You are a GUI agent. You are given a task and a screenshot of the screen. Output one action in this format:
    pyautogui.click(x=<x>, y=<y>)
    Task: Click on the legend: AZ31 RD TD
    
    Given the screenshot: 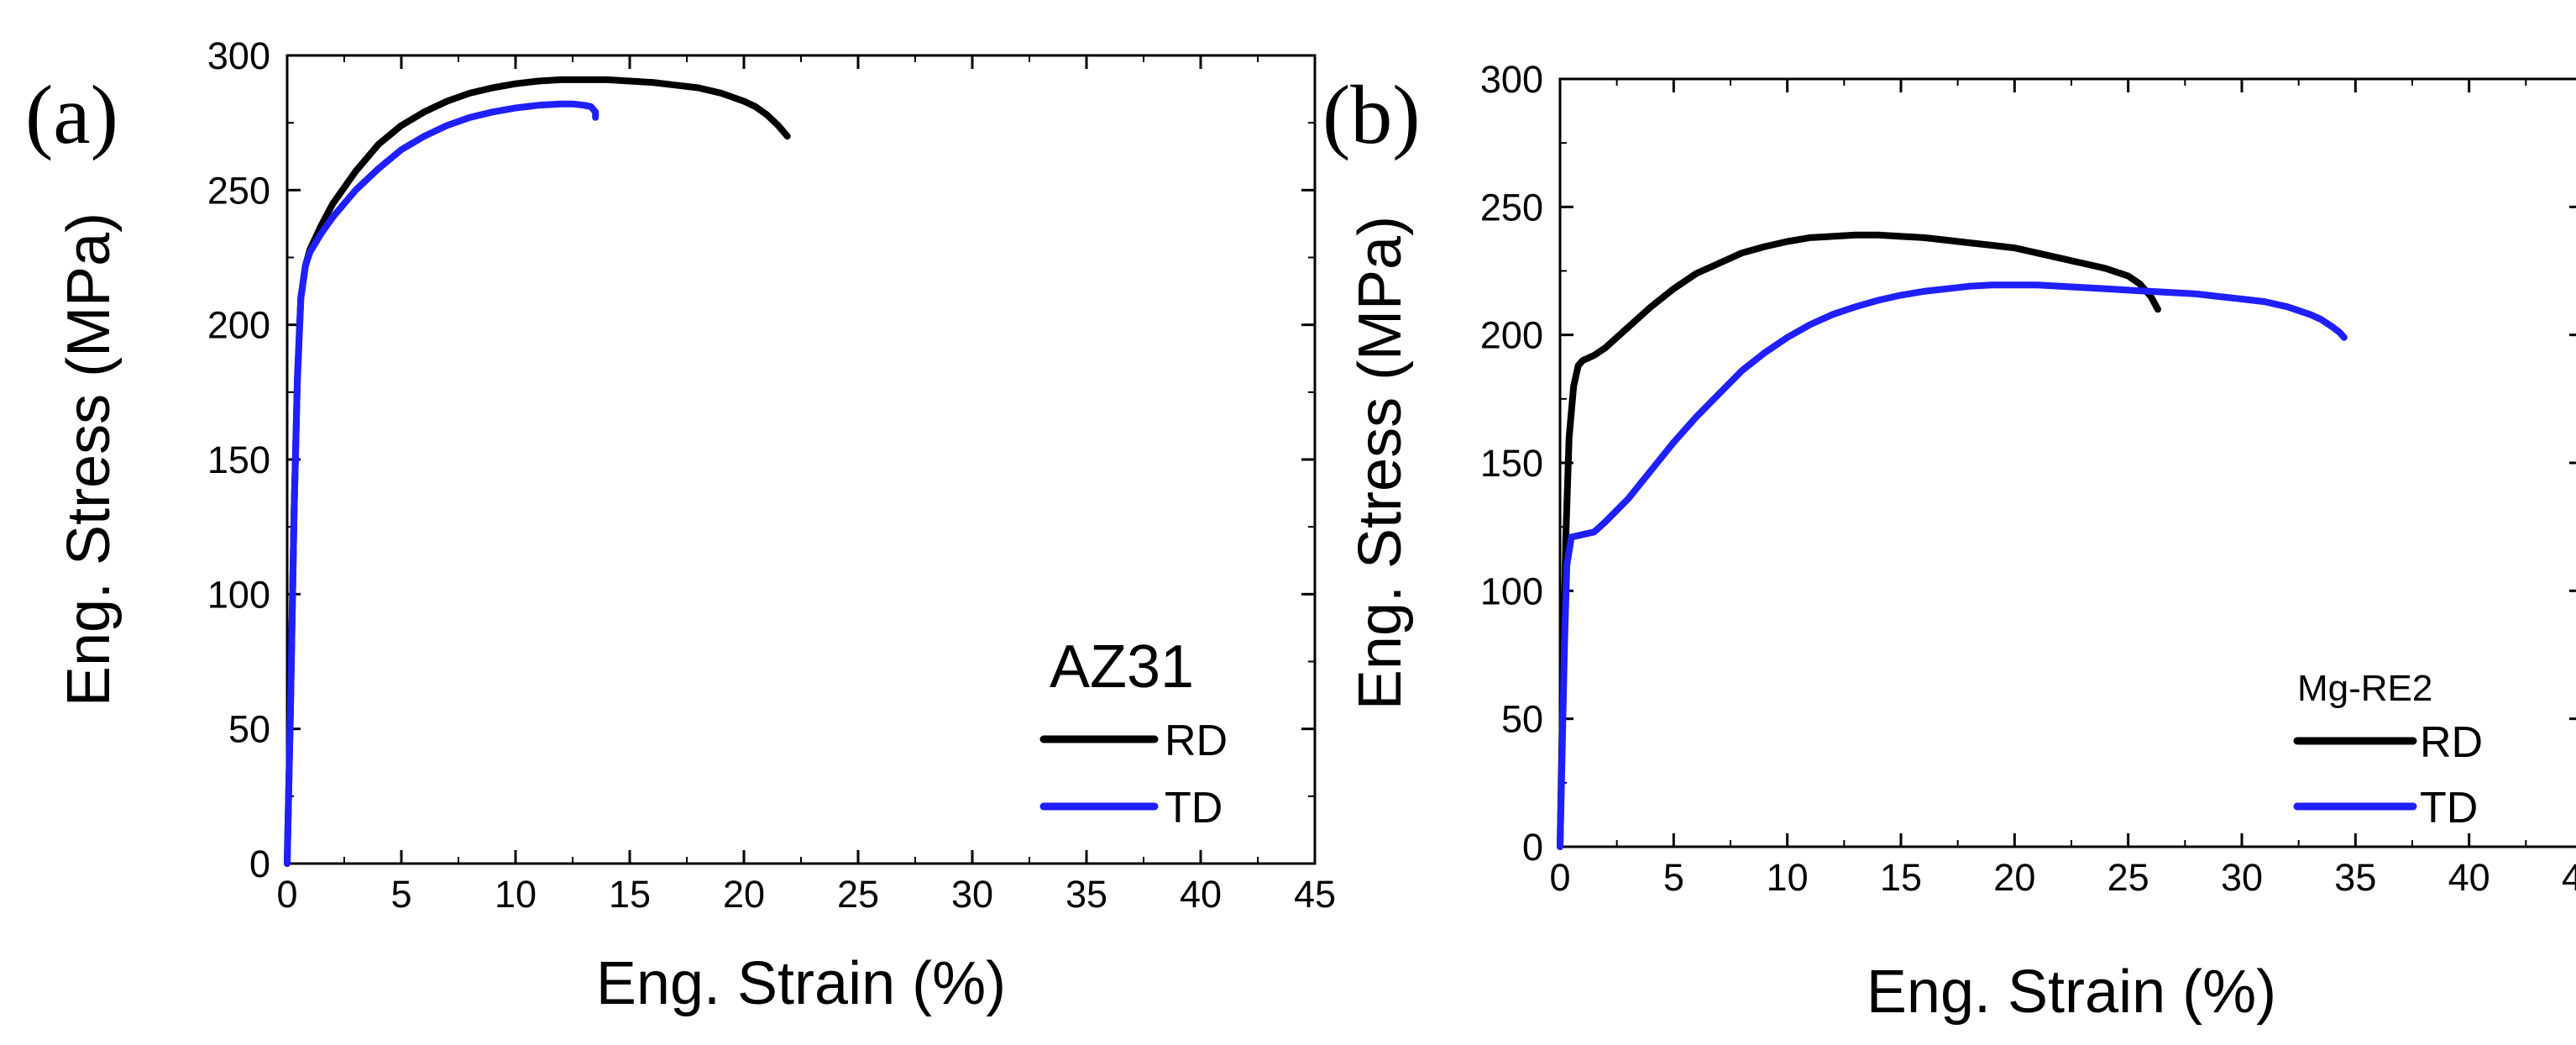 What is the action you would take?
    pyautogui.click(x=1133, y=732)
    